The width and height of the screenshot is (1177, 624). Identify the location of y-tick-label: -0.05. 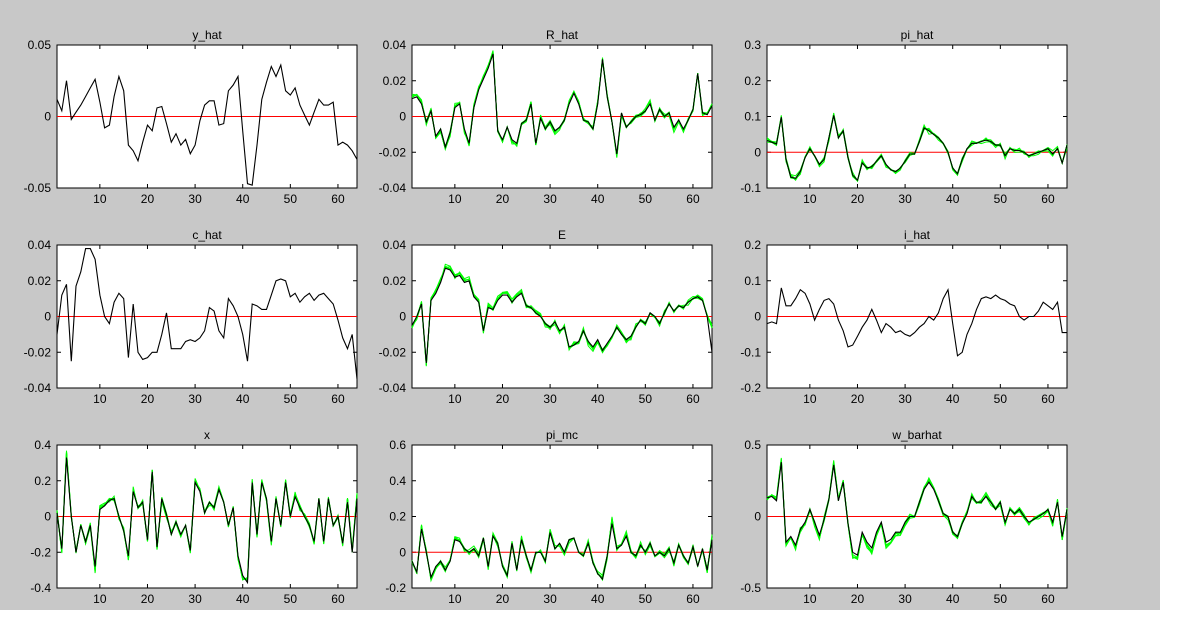
(38, 188).